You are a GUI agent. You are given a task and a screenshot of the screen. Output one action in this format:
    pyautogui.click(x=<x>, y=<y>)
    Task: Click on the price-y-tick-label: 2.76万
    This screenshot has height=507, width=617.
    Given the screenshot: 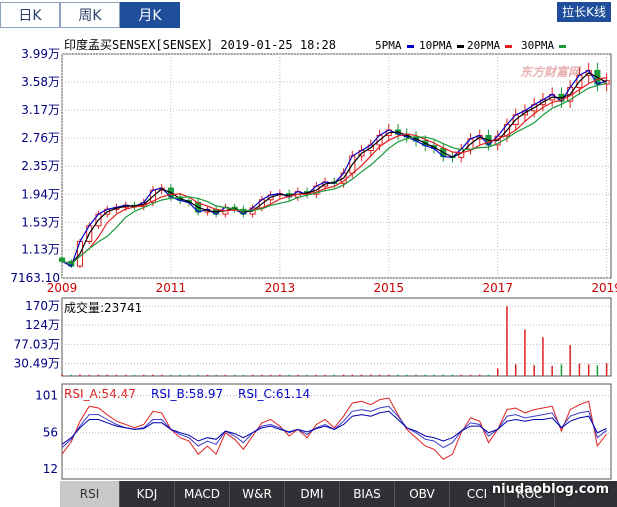 What is the action you would take?
    pyautogui.click(x=40, y=138)
    